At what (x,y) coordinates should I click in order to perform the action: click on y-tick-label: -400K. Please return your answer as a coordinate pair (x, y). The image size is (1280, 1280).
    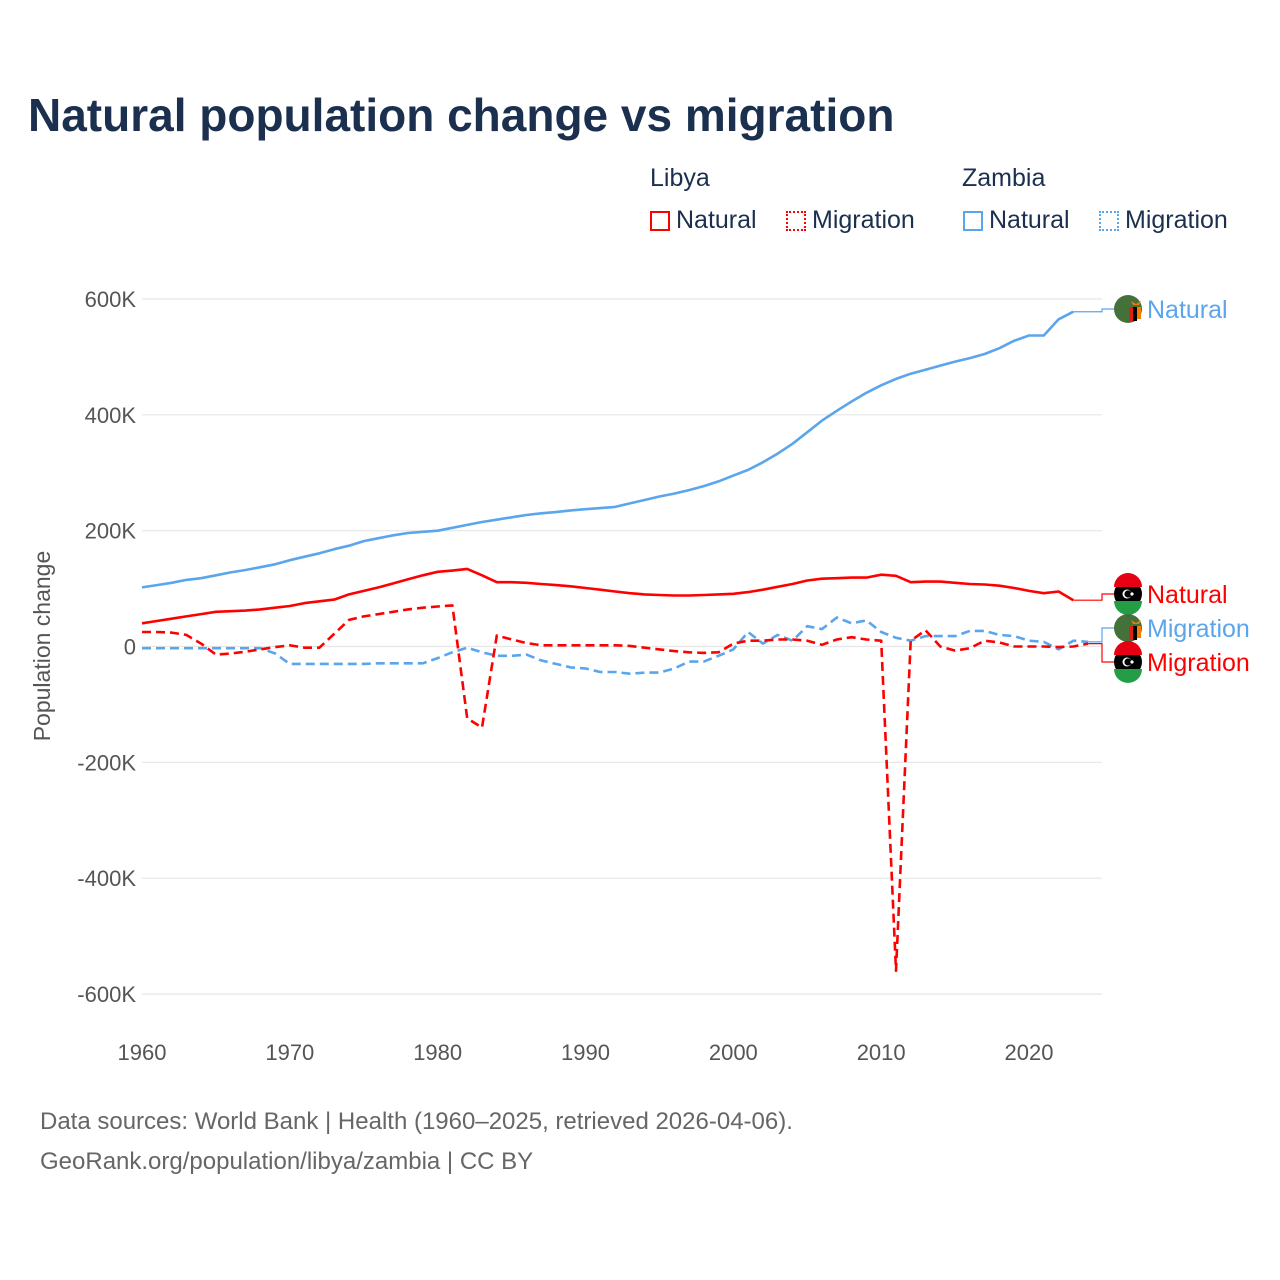
    Looking at the image, I should click on (106, 878).